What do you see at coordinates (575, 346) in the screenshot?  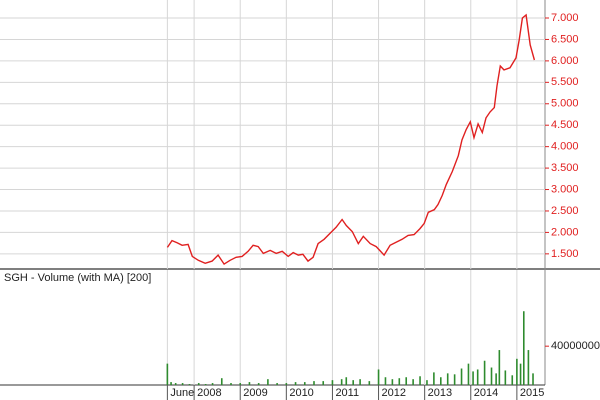 I see `y-tick-label: 40000000` at bounding box center [575, 346].